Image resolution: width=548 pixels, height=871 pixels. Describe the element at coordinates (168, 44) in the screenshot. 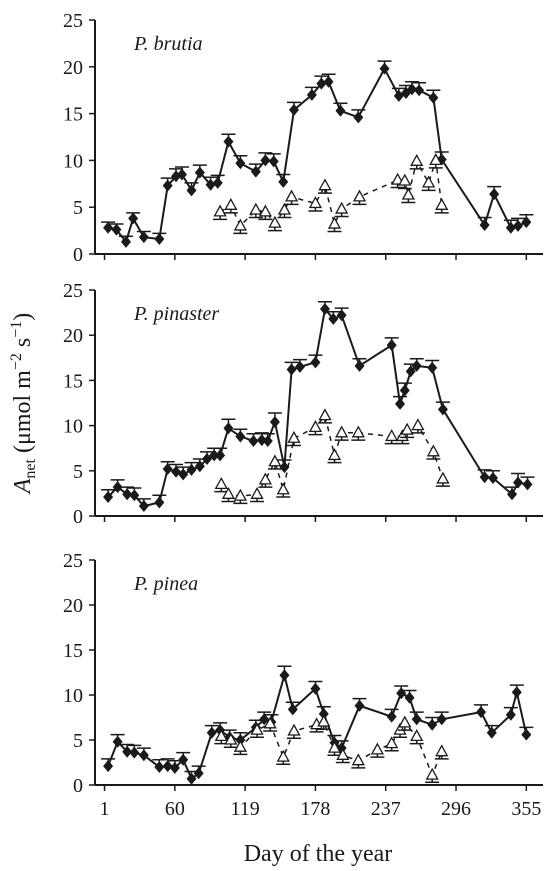

I see `panel-label: P. brutia` at that location.